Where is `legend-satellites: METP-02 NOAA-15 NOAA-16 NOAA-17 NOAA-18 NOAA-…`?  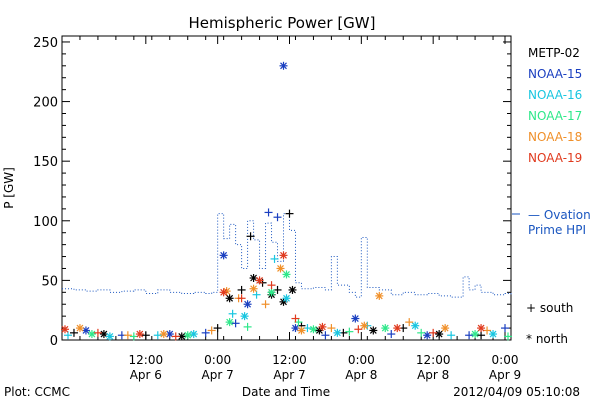 legend-satellites: METP-02 NOAA-15 NOAA-16 NOAA-17 NOAA-18 NOAA-… is located at coordinates (555, 105).